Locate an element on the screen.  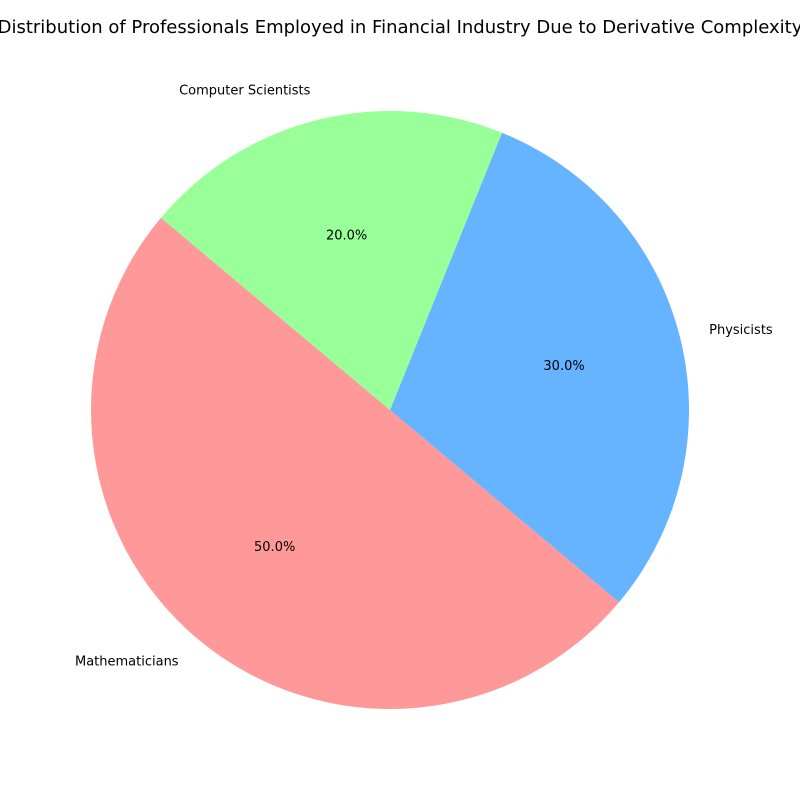
slice-percent-label: 30.0% is located at coordinates (563, 366).